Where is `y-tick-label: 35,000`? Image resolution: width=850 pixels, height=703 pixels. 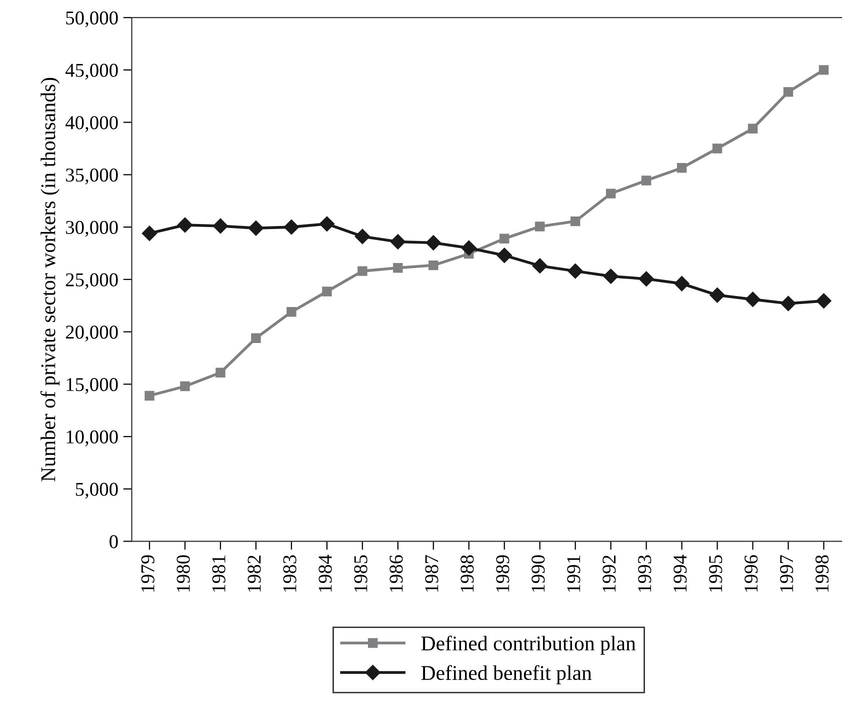
y-tick-label: 35,000 is located at coordinates (92, 176).